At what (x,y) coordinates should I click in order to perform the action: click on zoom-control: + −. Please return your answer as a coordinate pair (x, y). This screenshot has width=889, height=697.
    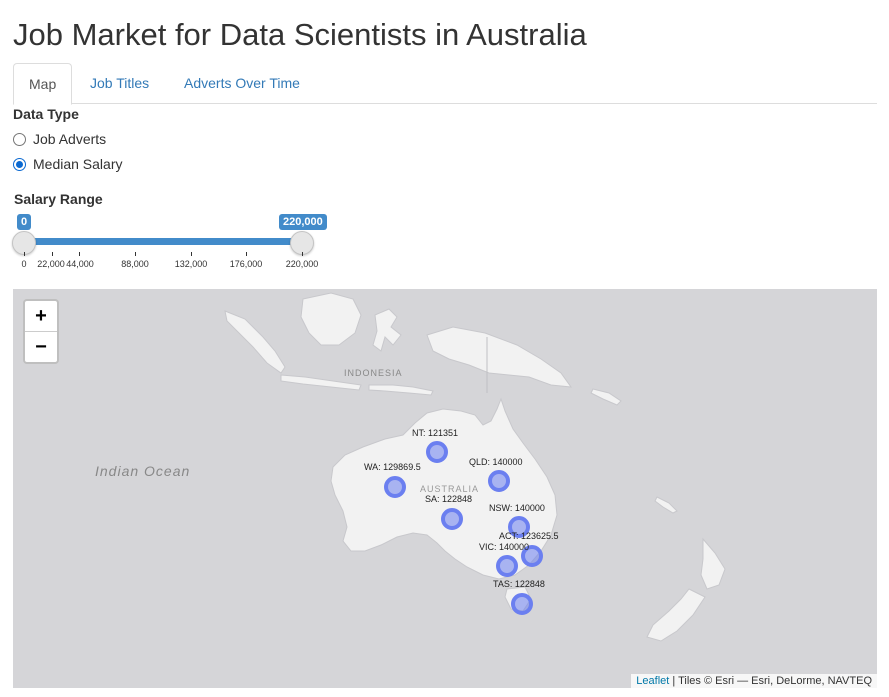
    Looking at the image, I should click on (41, 331).